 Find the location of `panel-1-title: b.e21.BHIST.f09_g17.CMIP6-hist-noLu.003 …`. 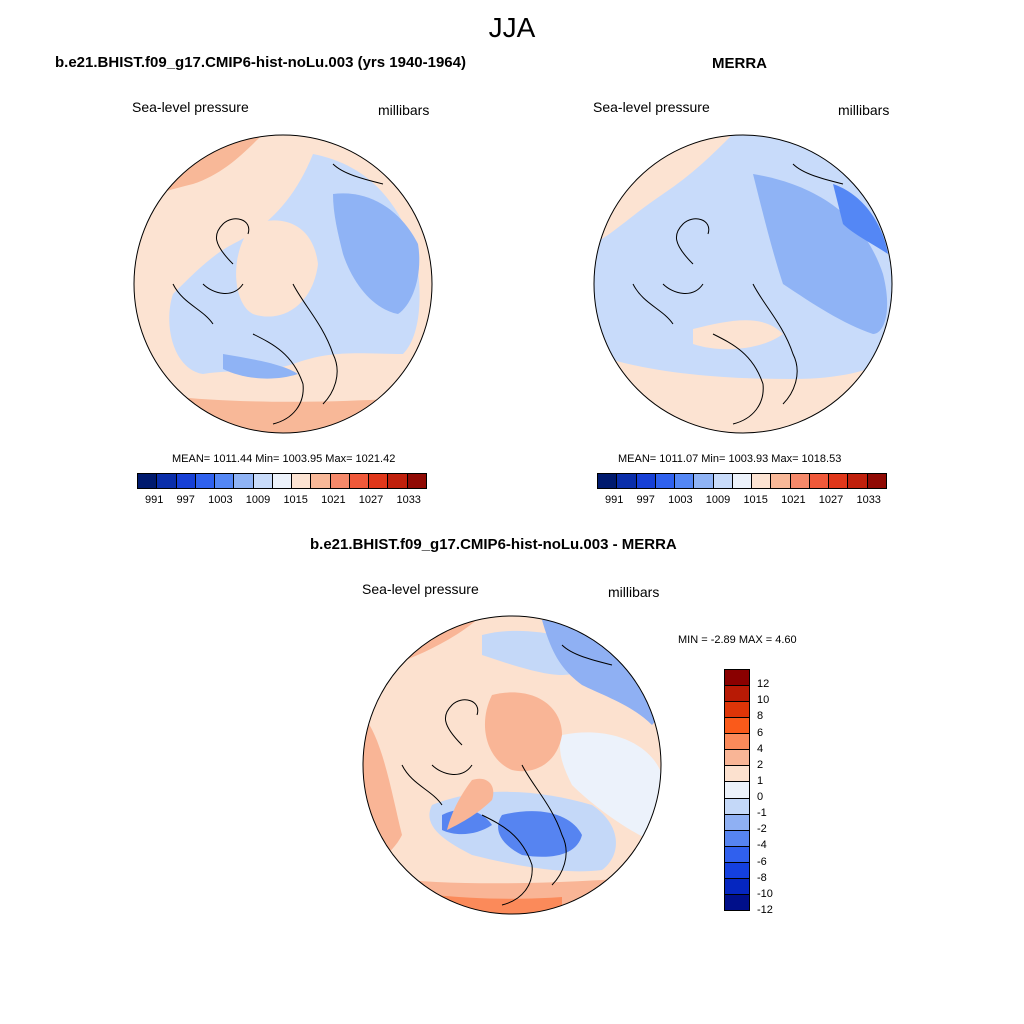

panel-1-title: b.e21.BHIST.f09_g17.CMIP6-hist-noLu.003 … is located at coordinates (260, 62).